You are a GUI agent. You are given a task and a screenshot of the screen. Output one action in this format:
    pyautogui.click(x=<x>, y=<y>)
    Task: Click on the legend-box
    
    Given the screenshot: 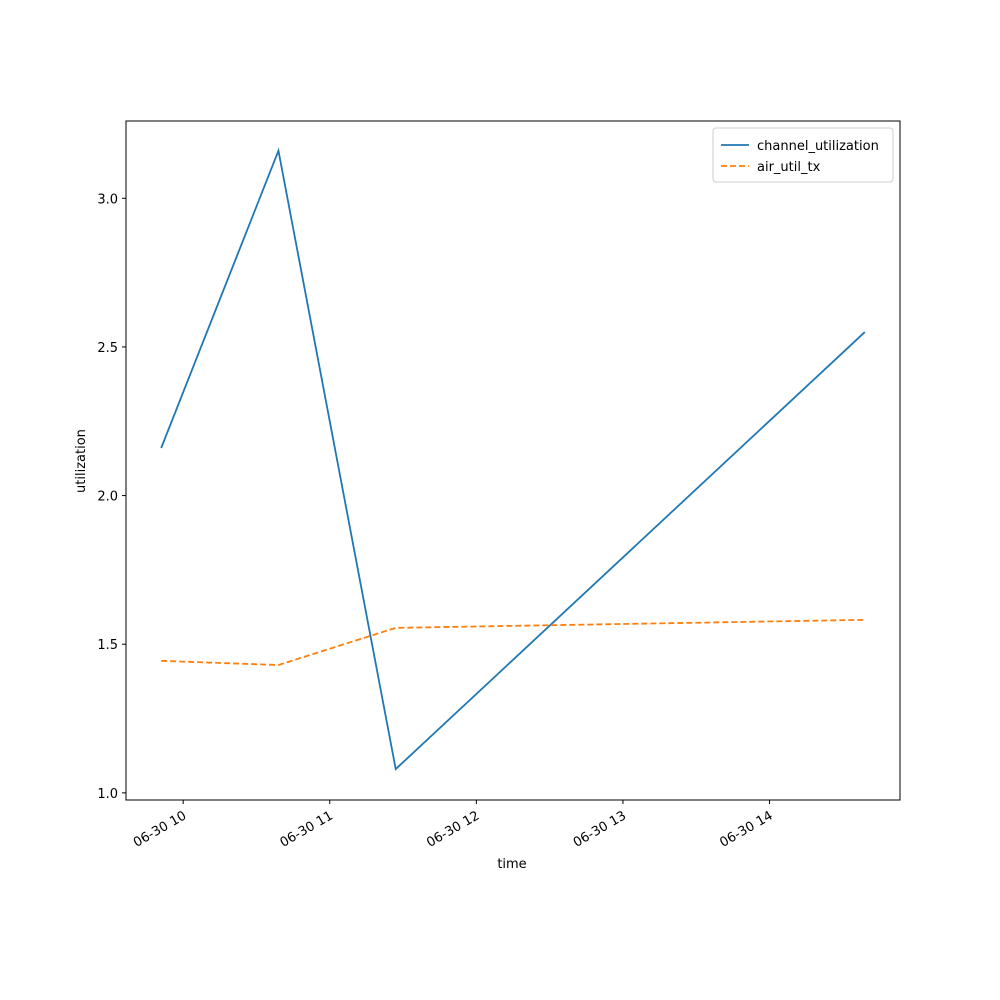 What is the action you would take?
    pyautogui.click(x=803, y=155)
    